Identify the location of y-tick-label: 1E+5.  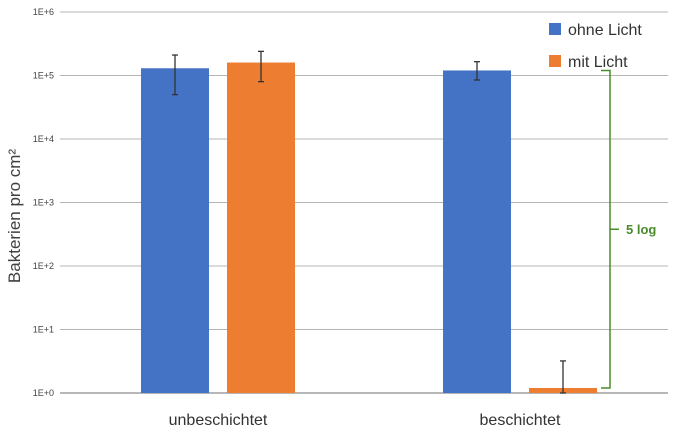
(43, 76).